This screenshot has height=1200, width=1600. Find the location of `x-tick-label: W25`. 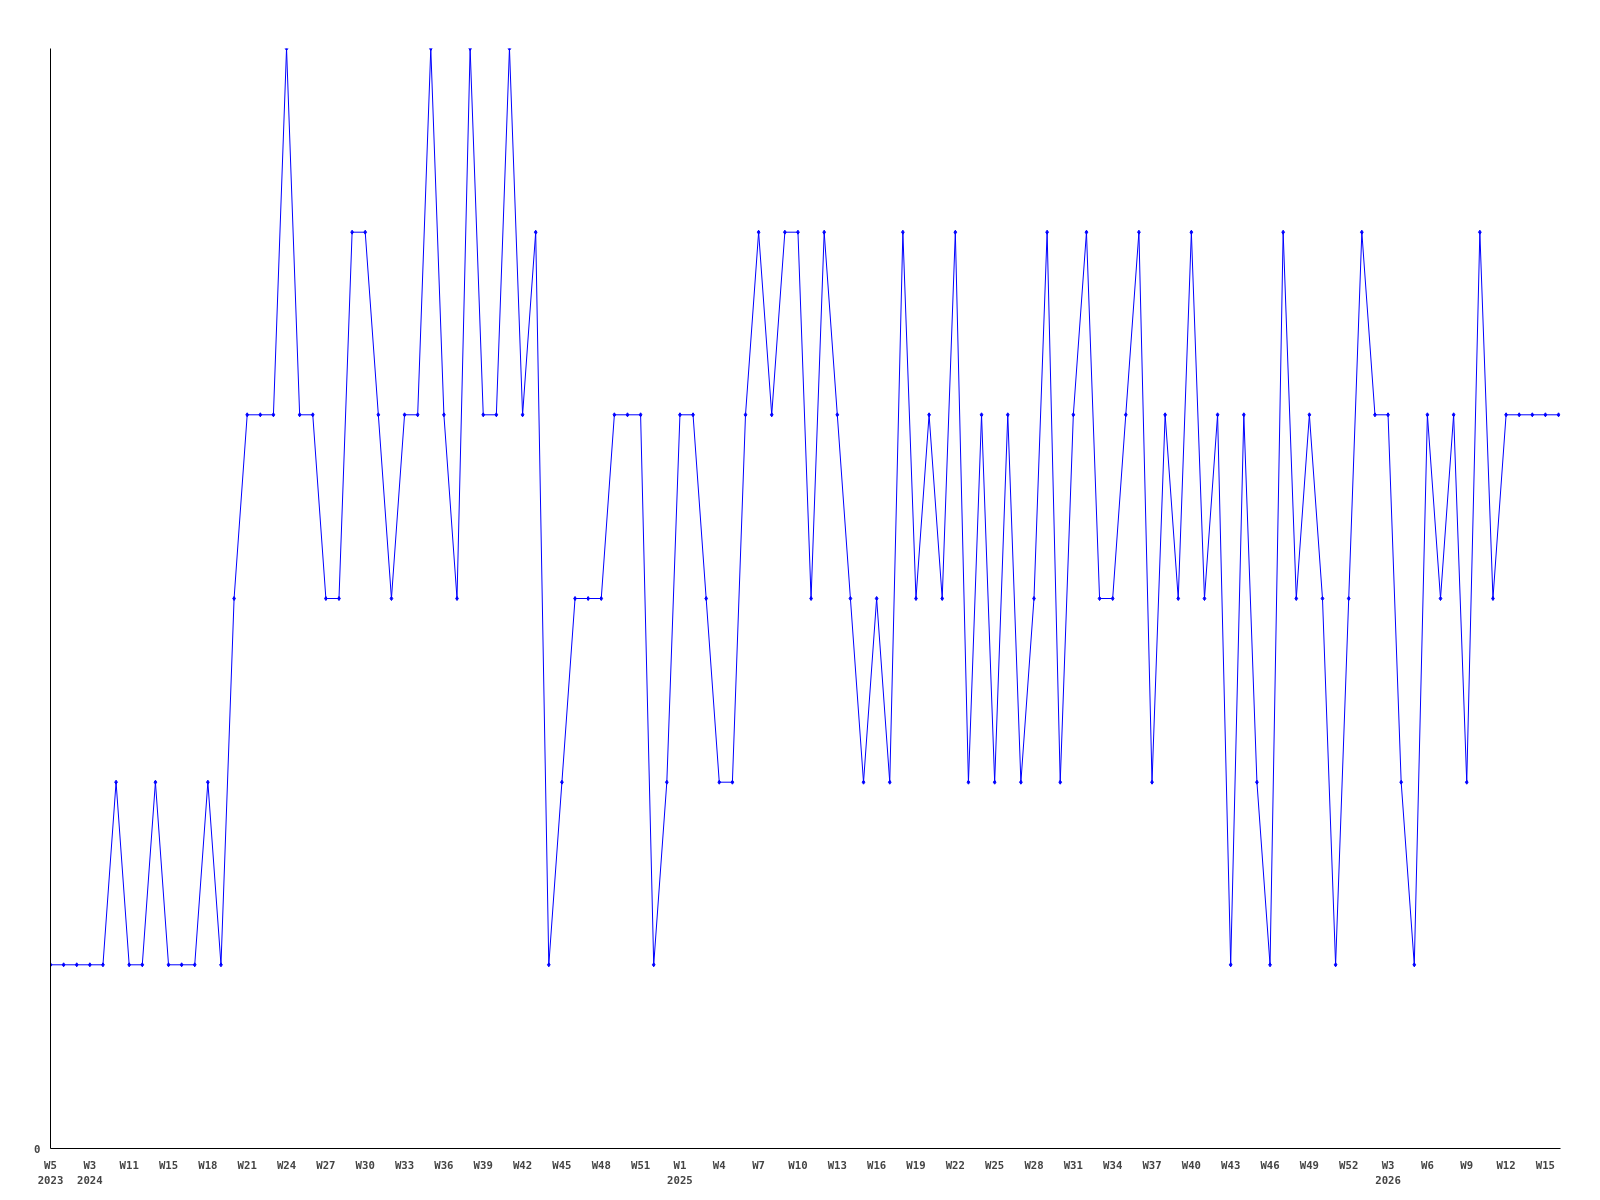

x-tick-label: W25 is located at coordinates (995, 1165).